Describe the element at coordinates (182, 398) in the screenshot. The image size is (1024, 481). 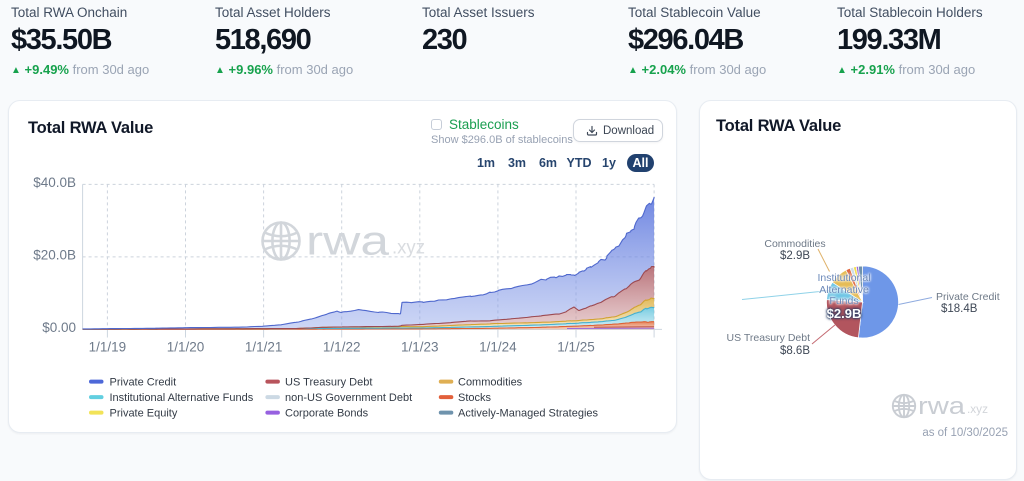
I see `svg-text:Institutional Alternative Fund: Institutional Alternative Funds` at that location.